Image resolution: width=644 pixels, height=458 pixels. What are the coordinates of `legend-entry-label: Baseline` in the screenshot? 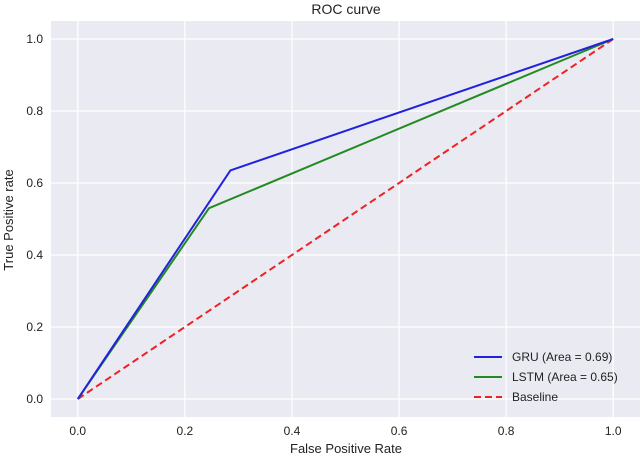 It's located at (535, 397).